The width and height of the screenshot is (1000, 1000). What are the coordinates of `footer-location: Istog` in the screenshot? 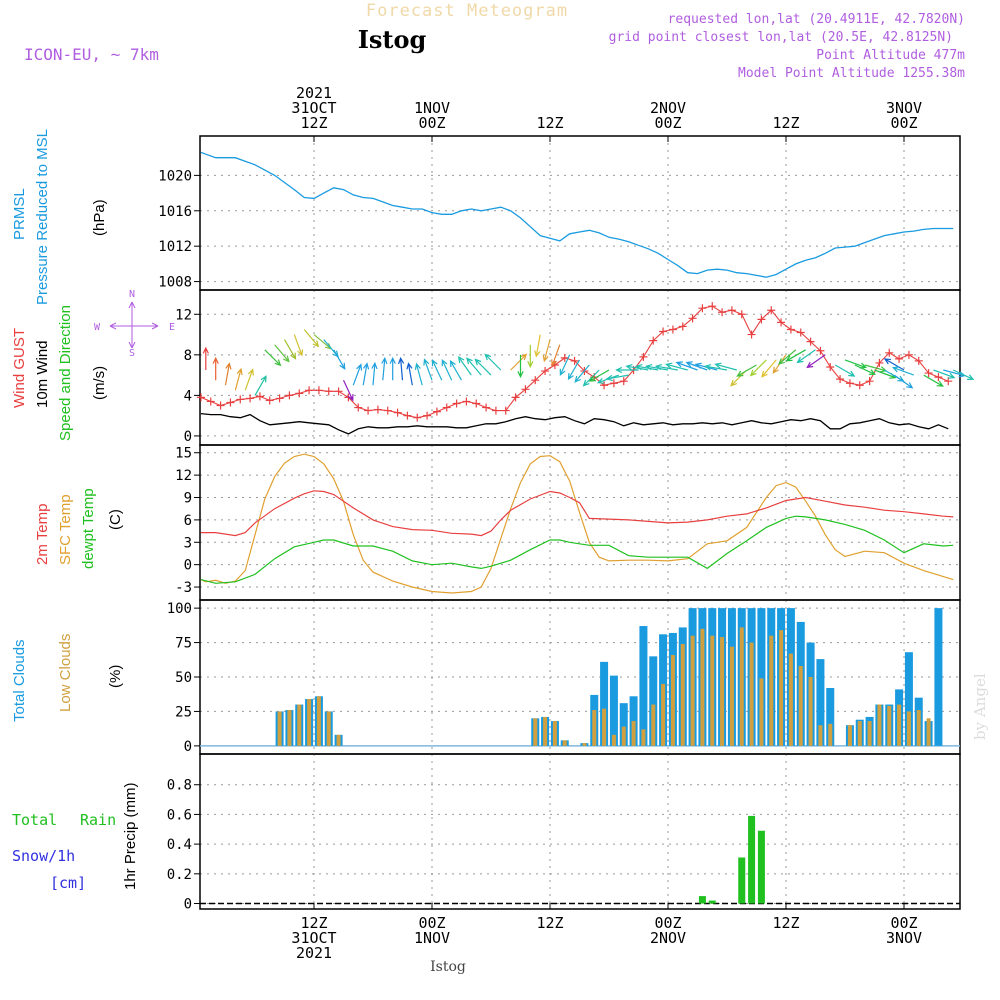 It's located at (448, 967).